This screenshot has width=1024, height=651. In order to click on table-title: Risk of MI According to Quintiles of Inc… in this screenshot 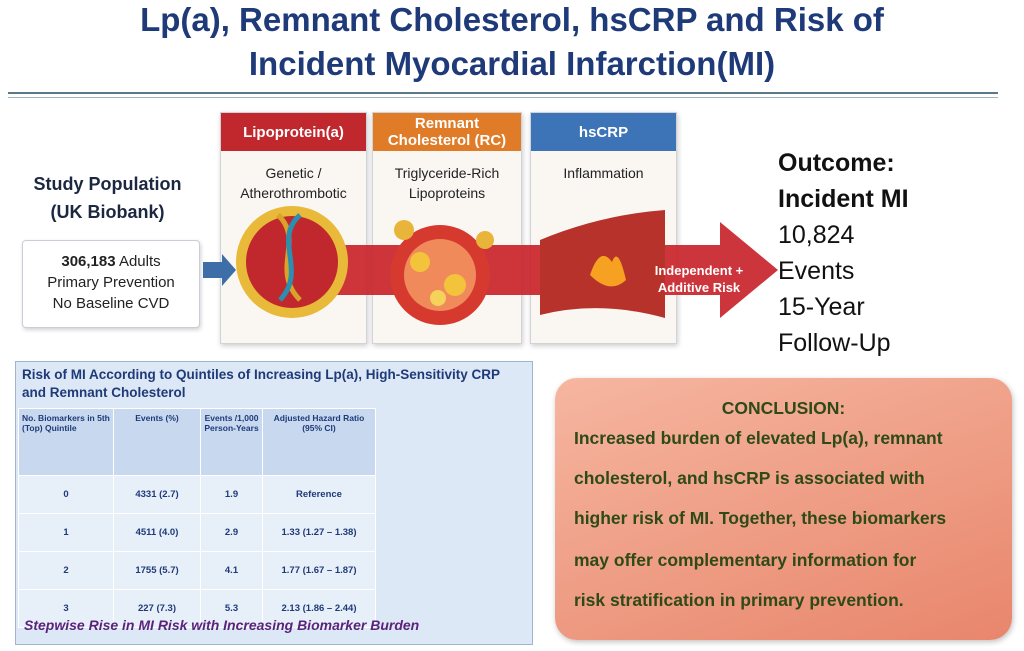, I will do `click(261, 383)`.